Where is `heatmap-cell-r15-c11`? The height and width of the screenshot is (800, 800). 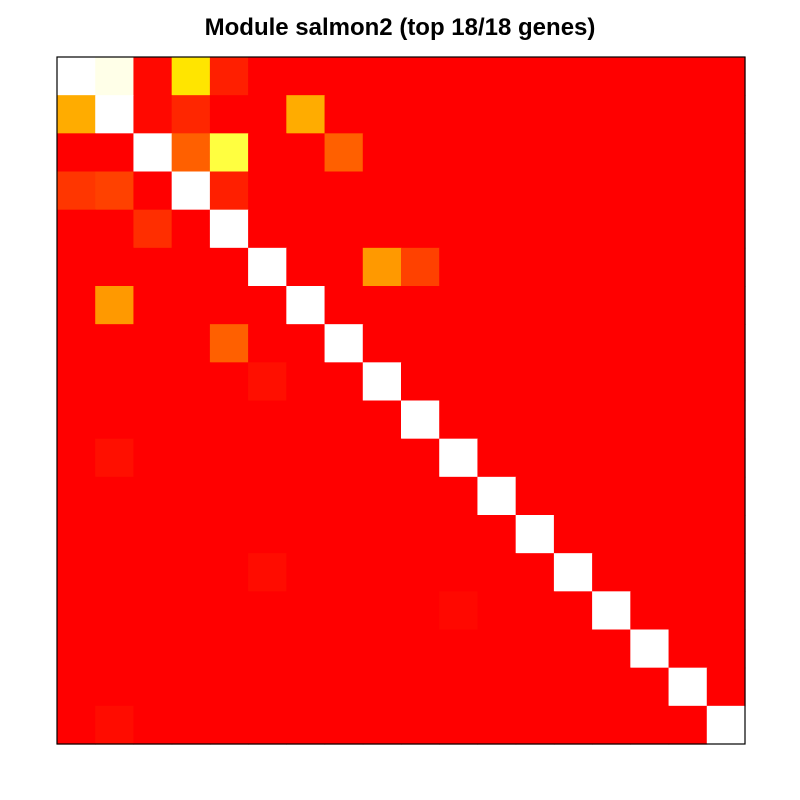
heatmap-cell-r15-c11 is located at coordinates (459, 611).